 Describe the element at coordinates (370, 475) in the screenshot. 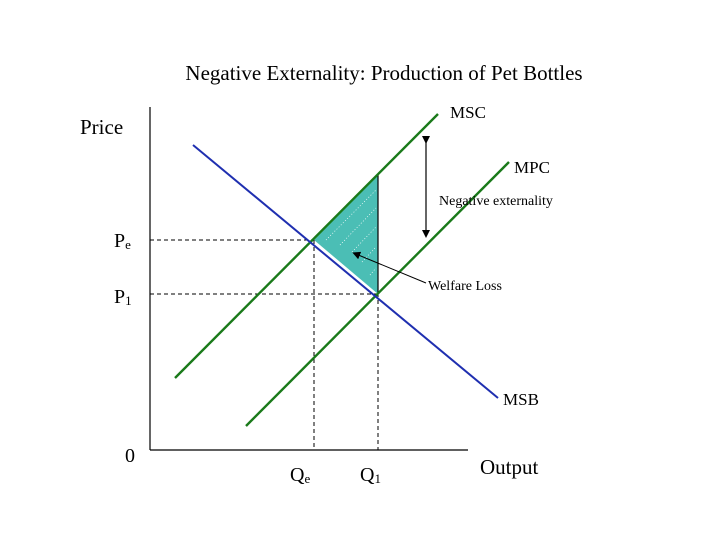

I see `q1-tick-label: Q1` at that location.